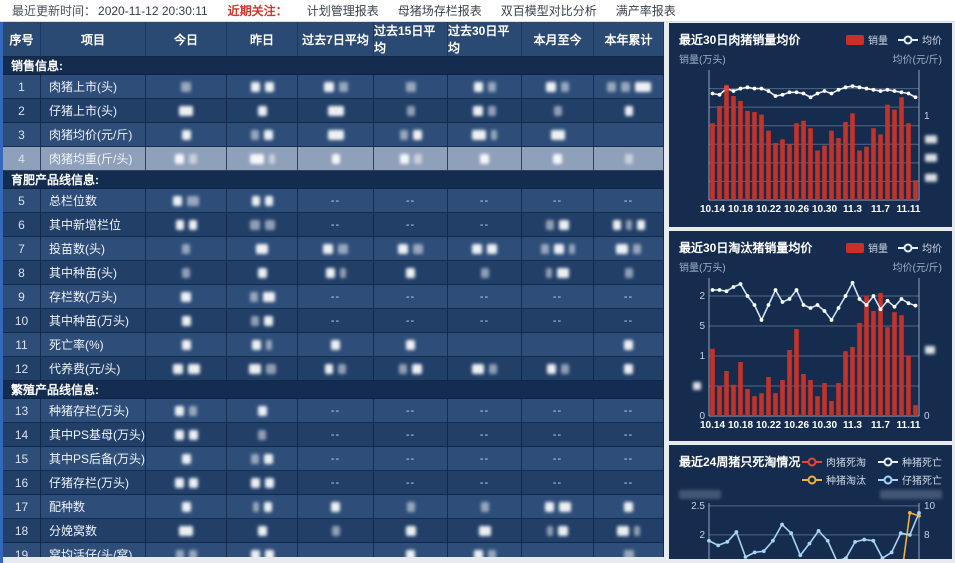 Image resolution: width=955 pixels, height=563 pixels. Describe the element at coordinates (485, 39) in the screenshot. I see `column-header-avg30: 过去30日平均` at that location.